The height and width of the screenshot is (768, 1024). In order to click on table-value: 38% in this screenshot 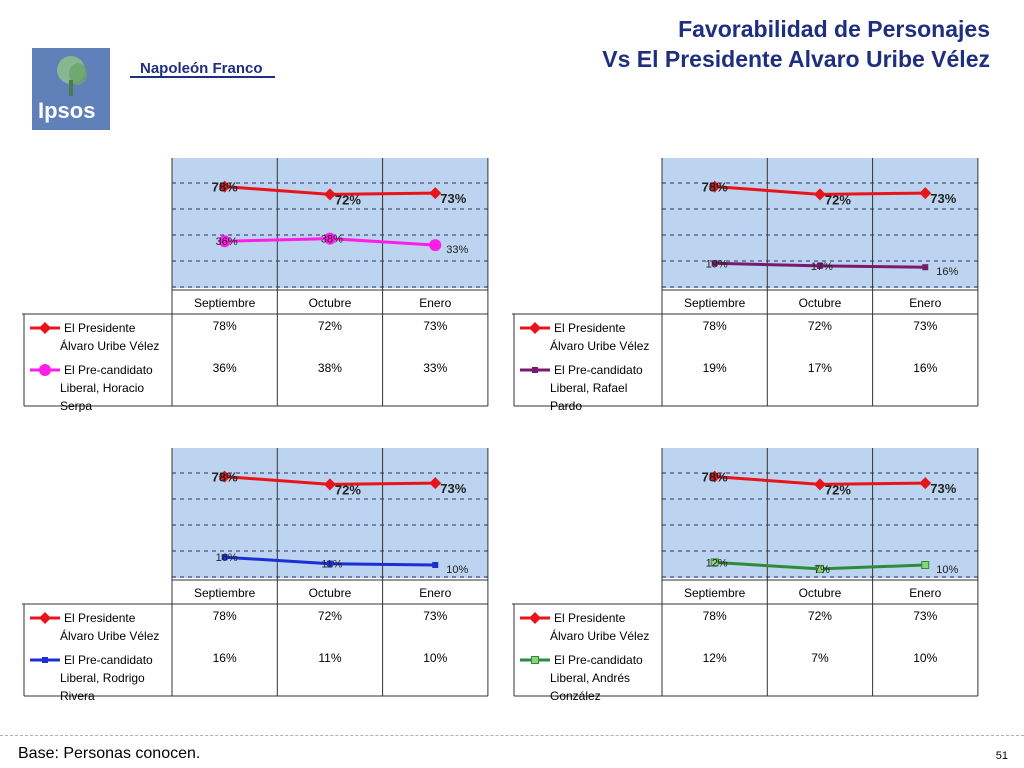, I will do `click(330, 368)`.